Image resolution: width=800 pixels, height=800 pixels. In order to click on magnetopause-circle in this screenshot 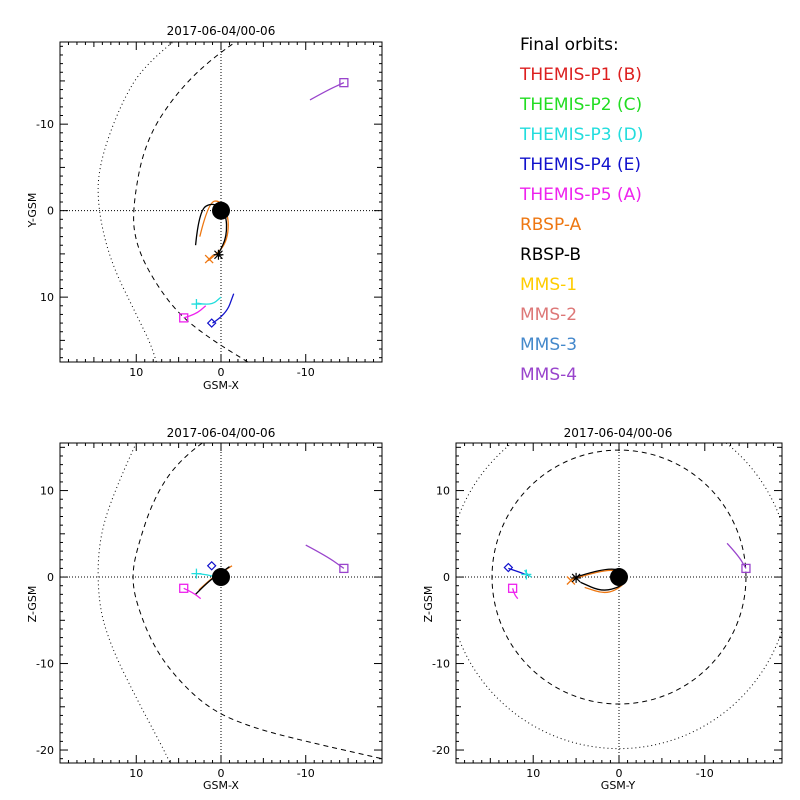, I will do `click(619, 577)`.